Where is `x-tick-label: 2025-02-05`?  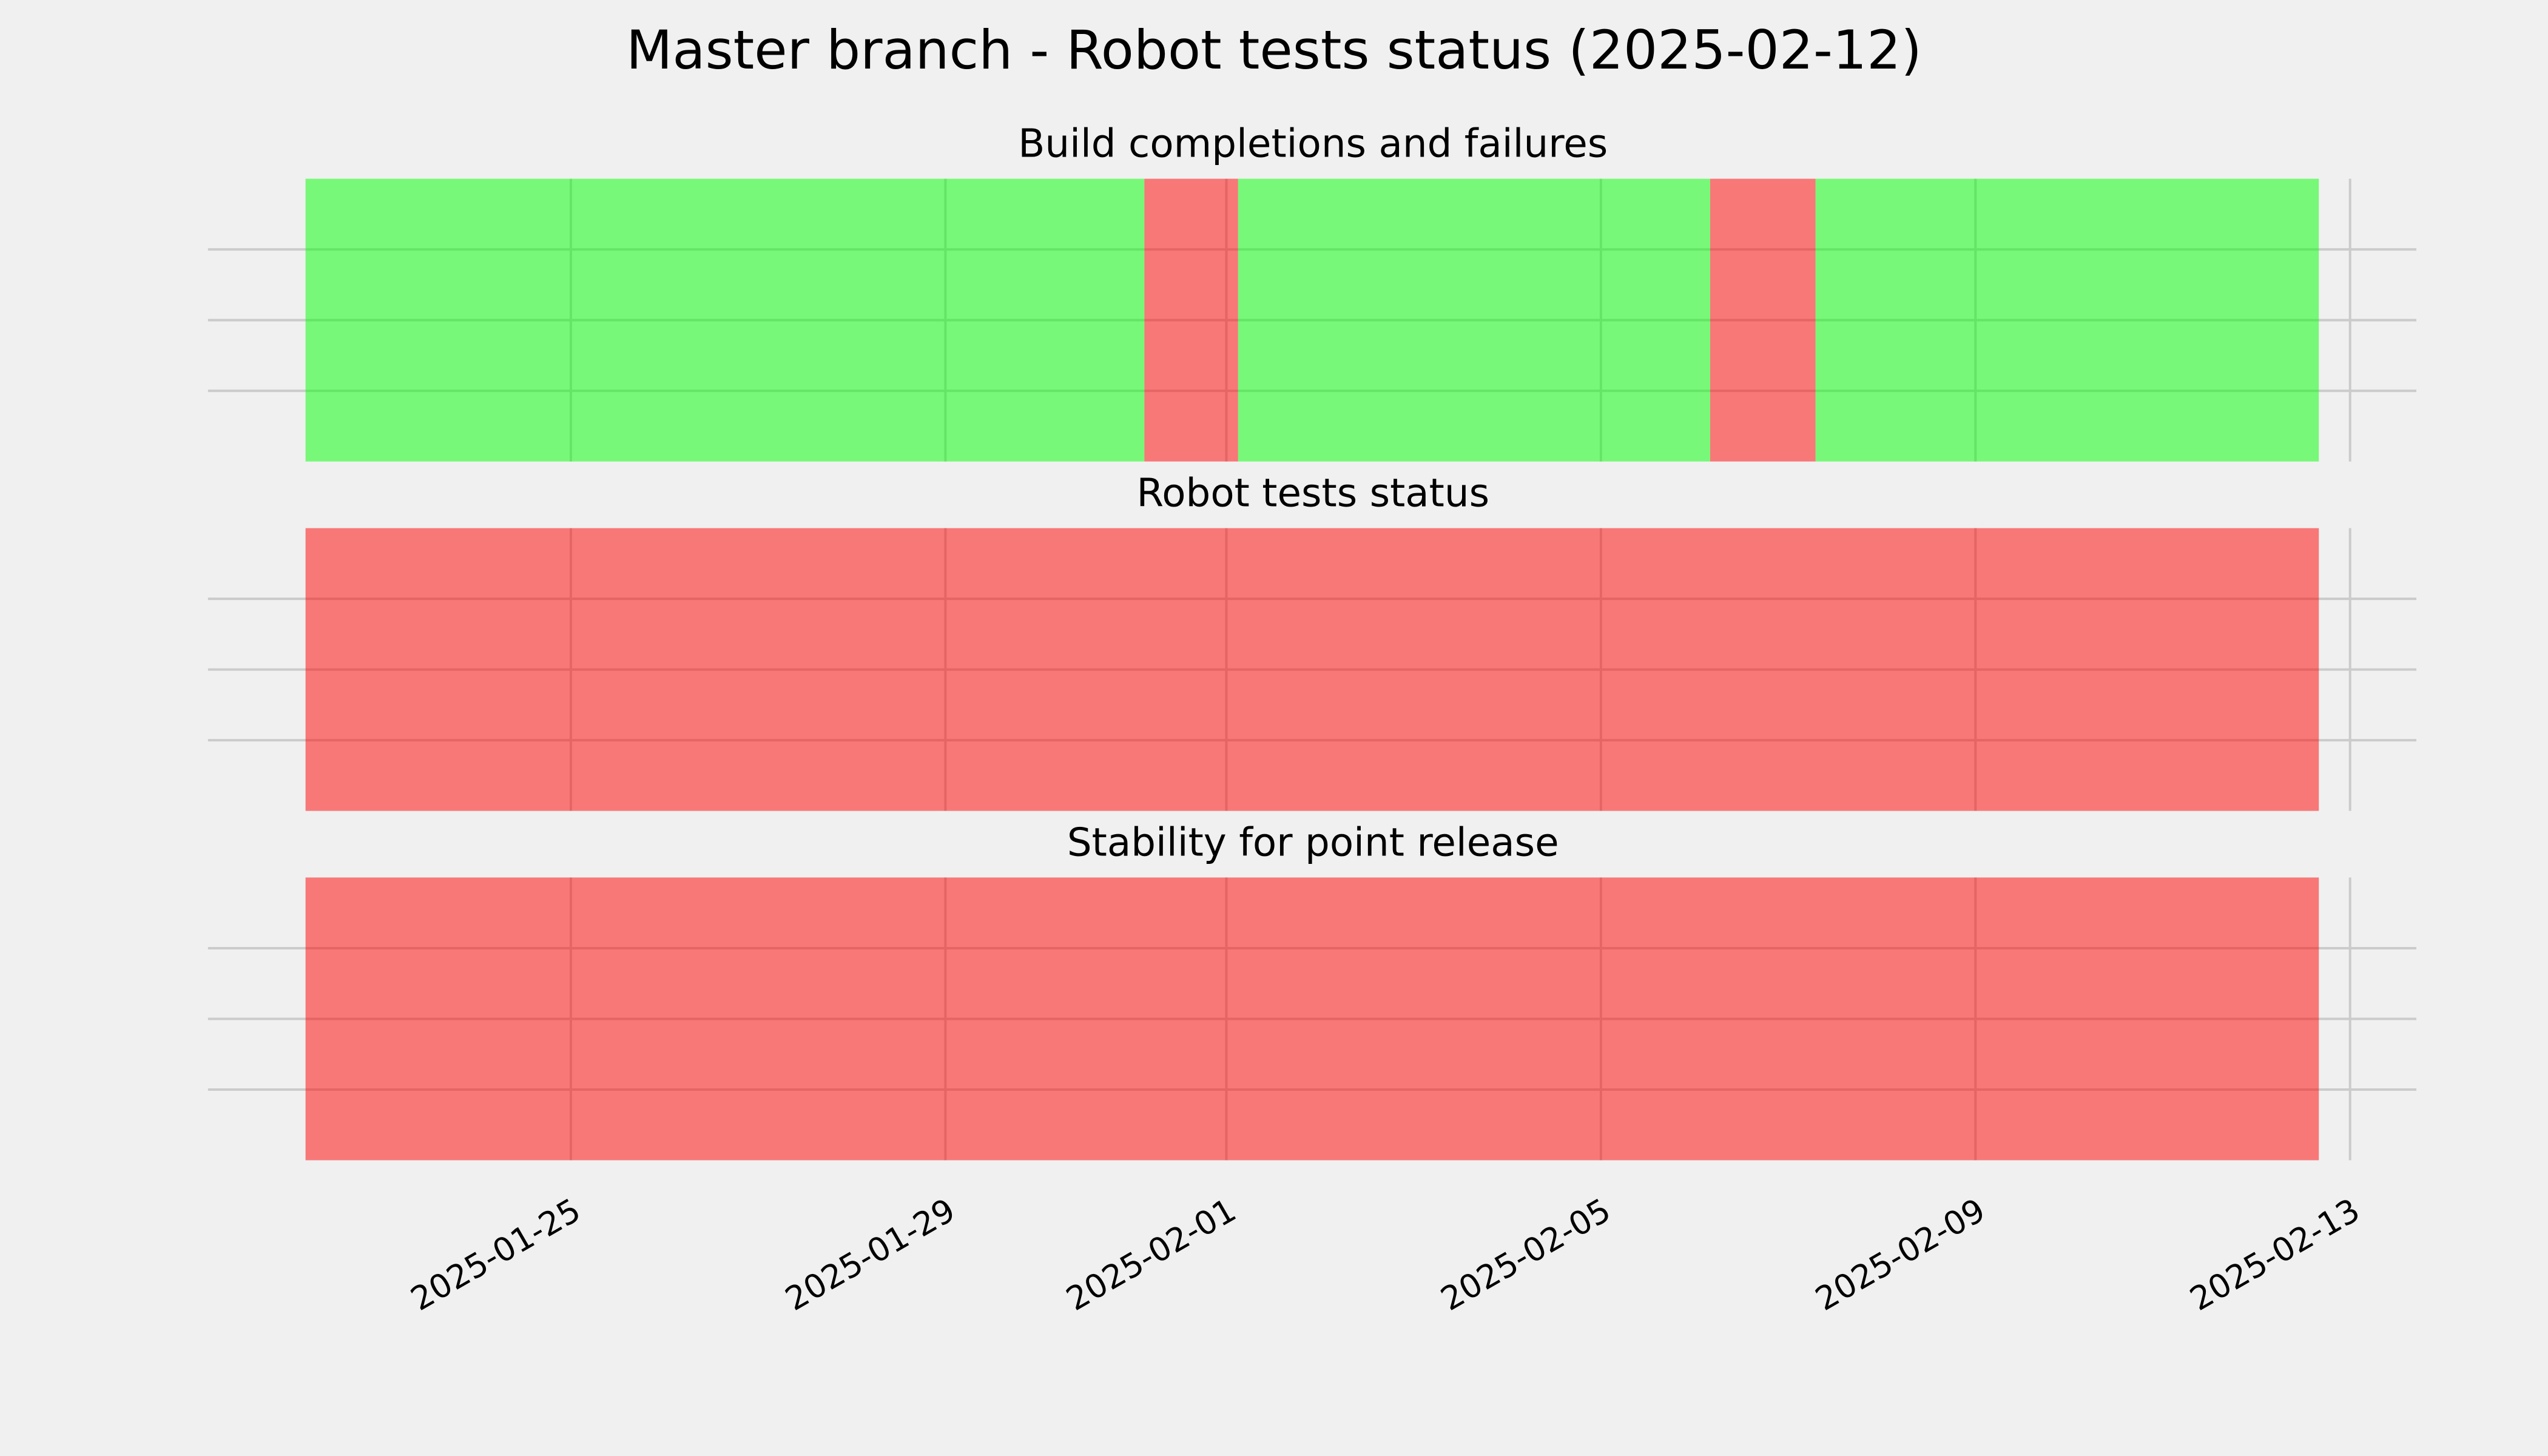
x-tick-label: 2025-02-05 is located at coordinates (1525, 1254).